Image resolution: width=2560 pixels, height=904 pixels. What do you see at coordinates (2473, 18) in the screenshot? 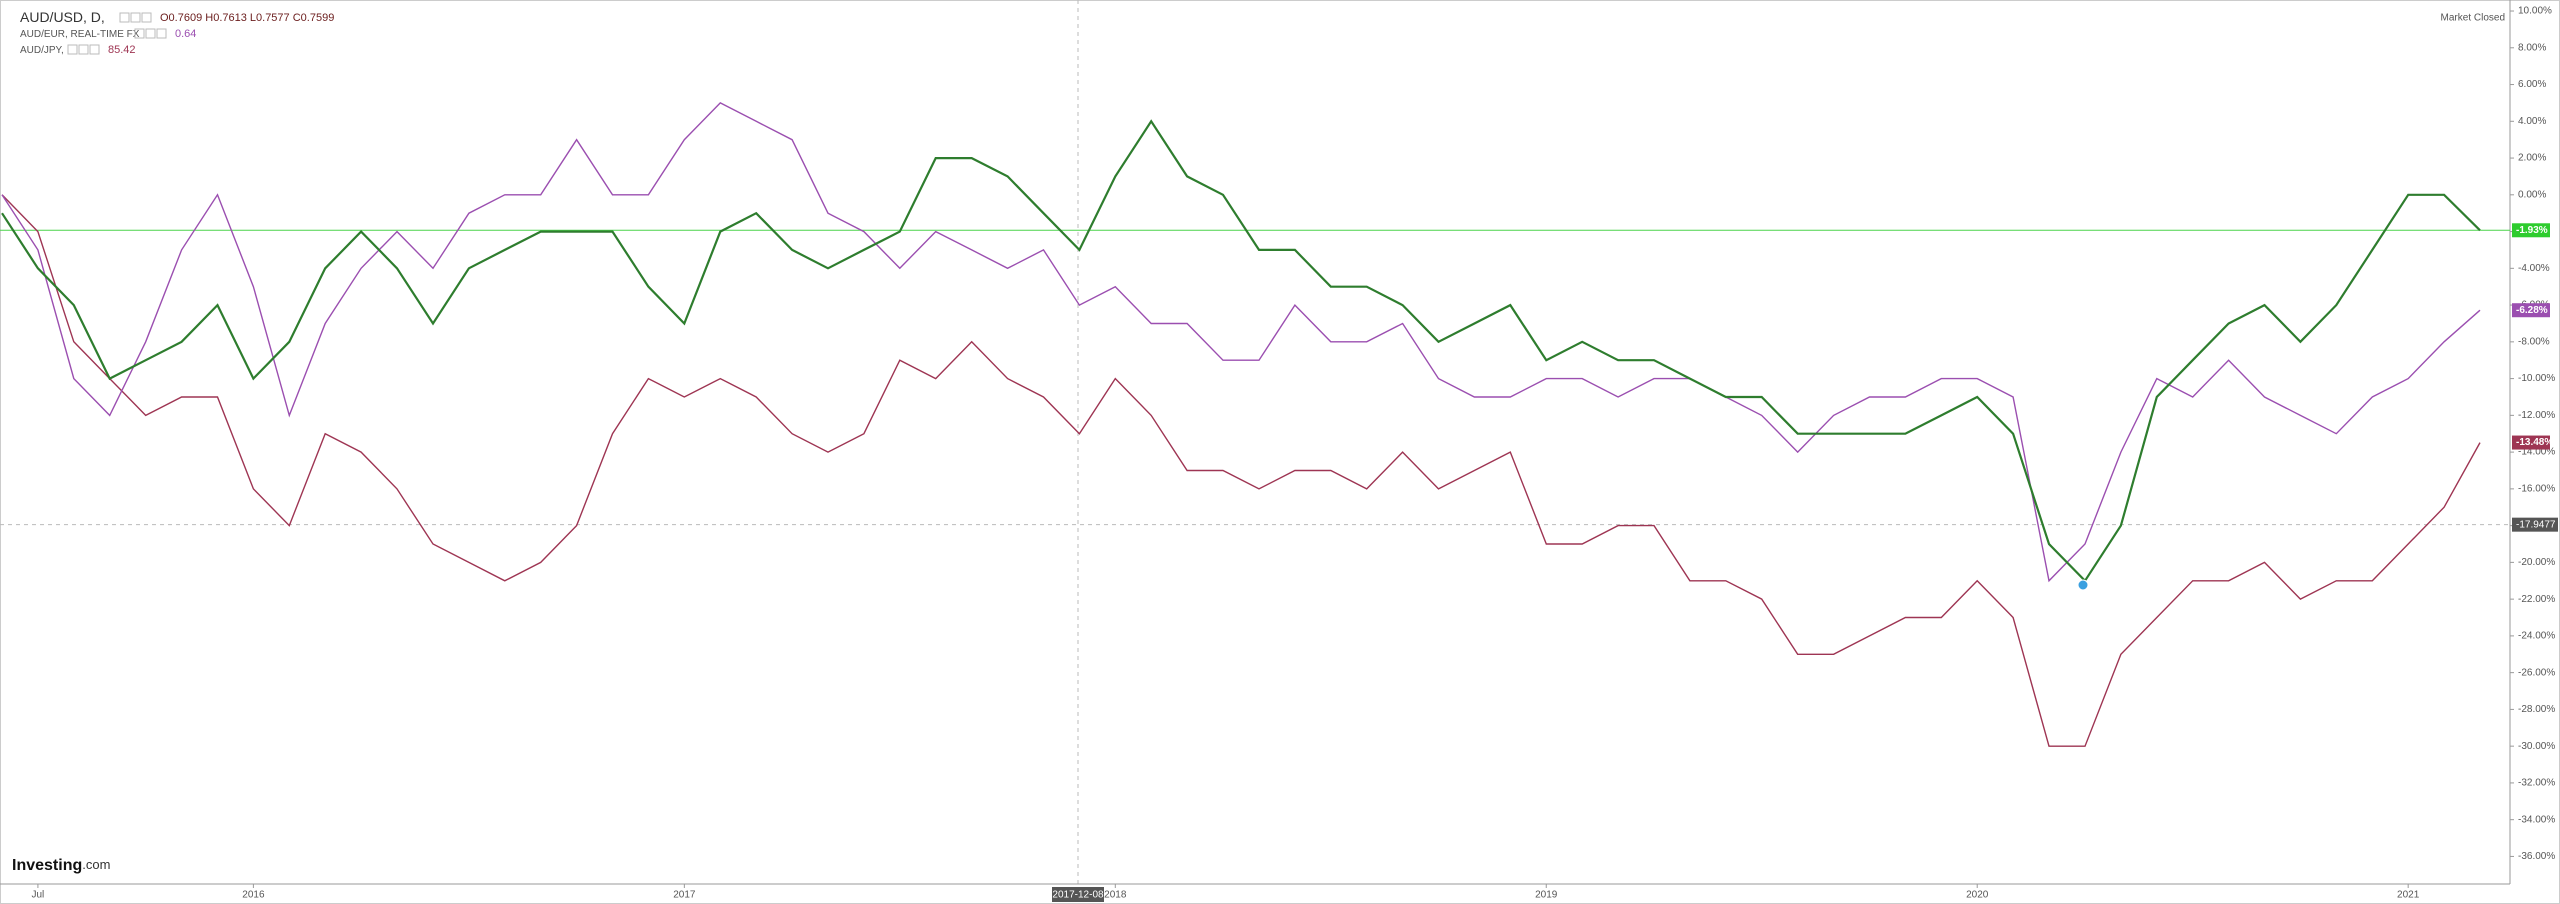
I see `market-status: Market Closed` at bounding box center [2473, 18].